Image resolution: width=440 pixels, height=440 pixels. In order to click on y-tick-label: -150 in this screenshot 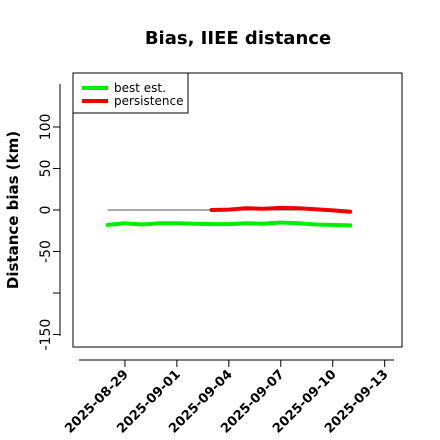, I will do `click(46, 335)`.